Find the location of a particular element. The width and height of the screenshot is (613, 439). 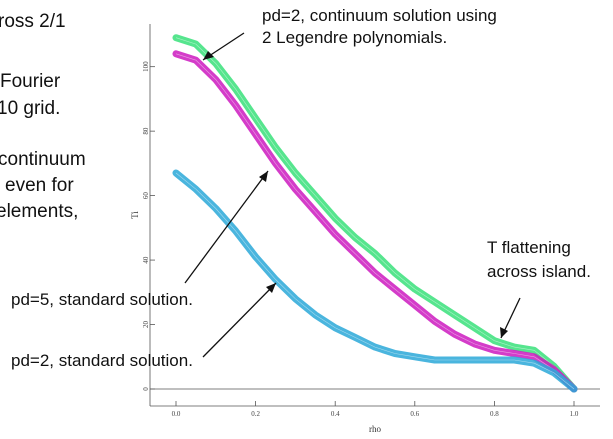

x-axis-title: rho is located at coordinates (375, 429).